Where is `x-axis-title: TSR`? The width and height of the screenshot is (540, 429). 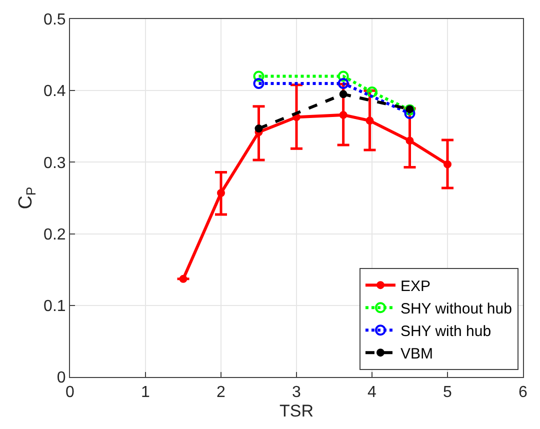 x-axis-title: TSR is located at coordinates (297, 411).